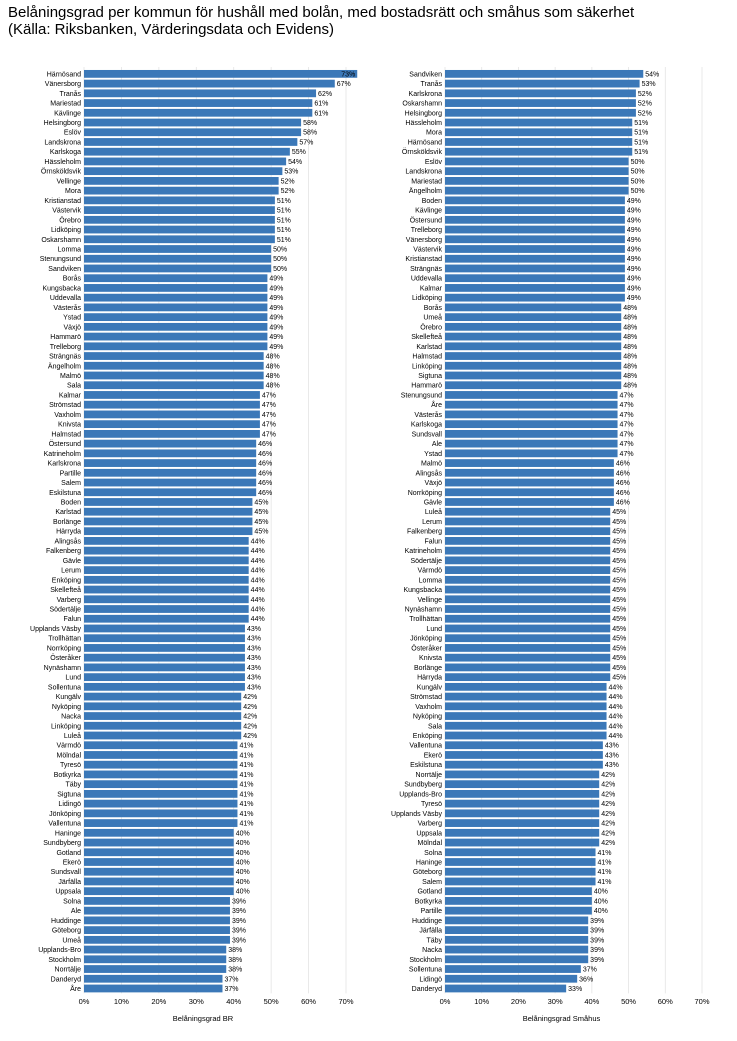  I want to click on x-tick-label: 0%, so click(84, 1001).